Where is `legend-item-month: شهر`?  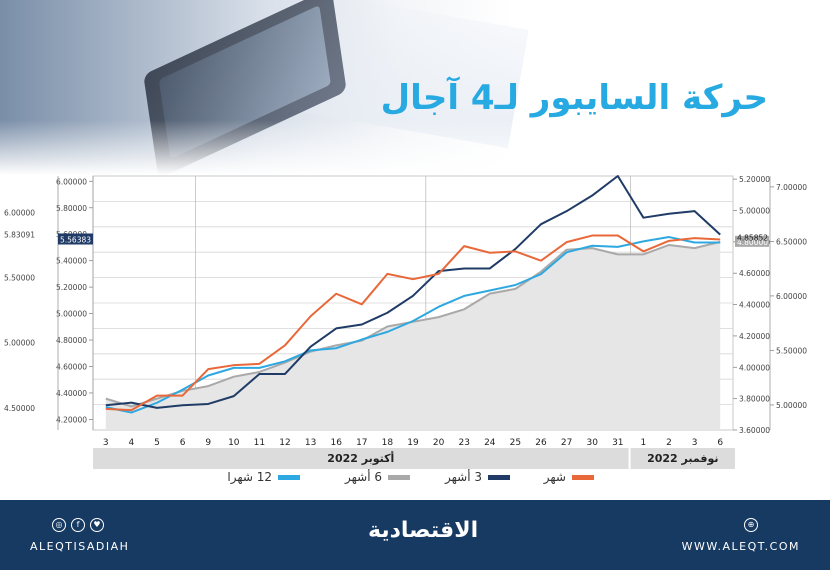 legend-item-month: شهر is located at coordinates (569, 477).